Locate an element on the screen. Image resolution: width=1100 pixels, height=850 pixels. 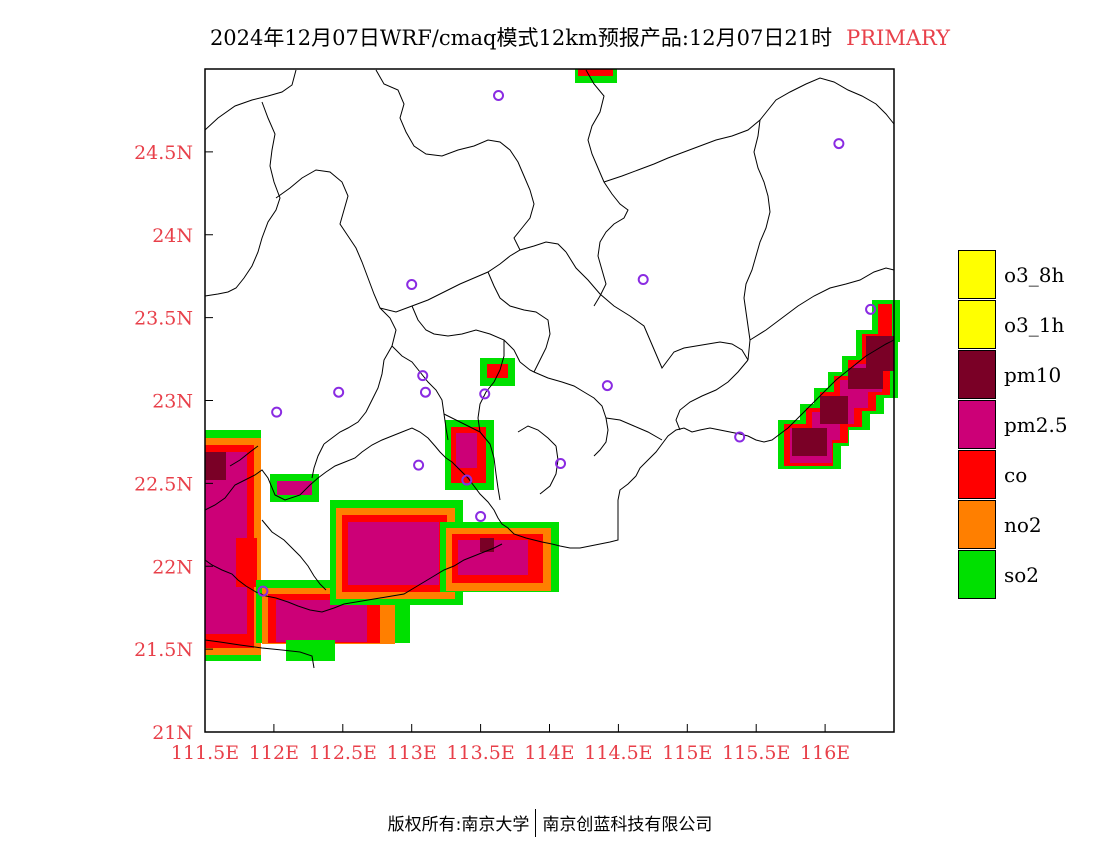
x-tick-label: 115E is located at coordinates (687, 753).